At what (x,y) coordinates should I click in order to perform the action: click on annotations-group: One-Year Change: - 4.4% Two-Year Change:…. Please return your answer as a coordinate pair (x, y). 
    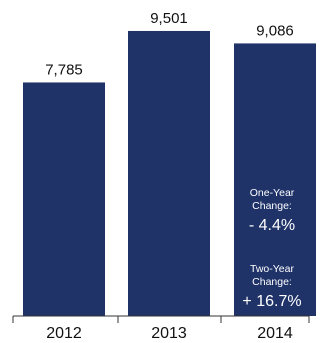
    Looking at the image, I should click on (271, 248).